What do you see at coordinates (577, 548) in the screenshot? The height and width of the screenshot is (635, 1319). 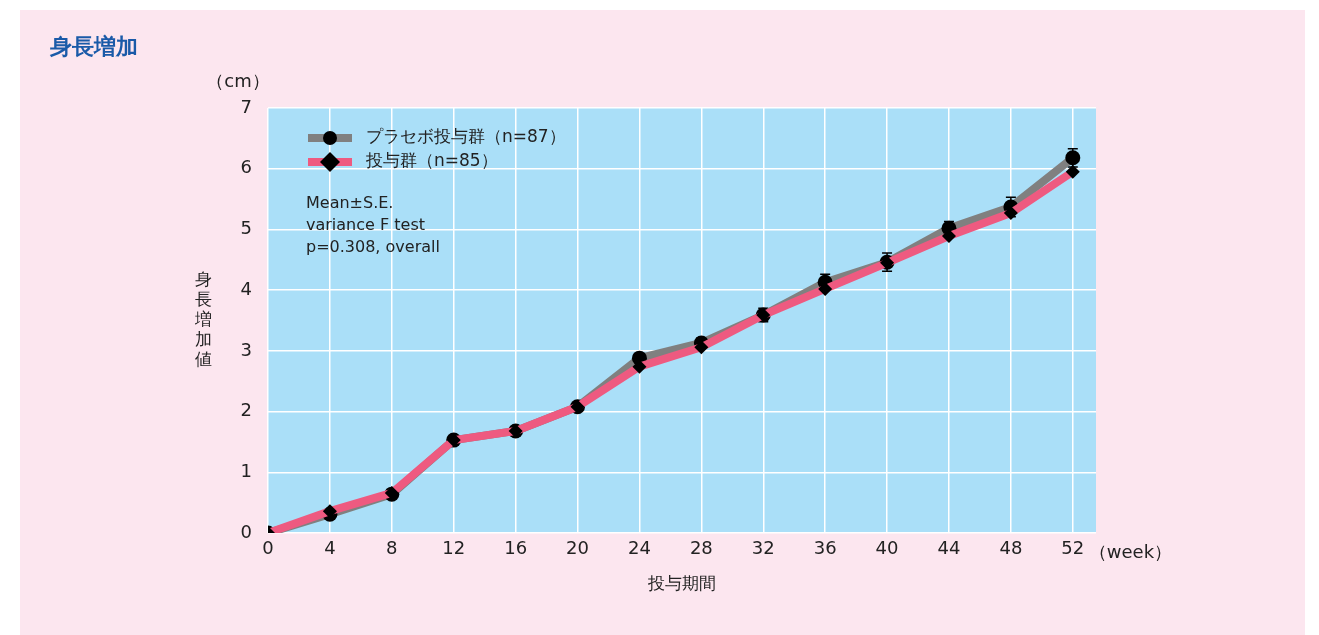 I see `x-tick-label: 20` at bounding box center [577, 548].